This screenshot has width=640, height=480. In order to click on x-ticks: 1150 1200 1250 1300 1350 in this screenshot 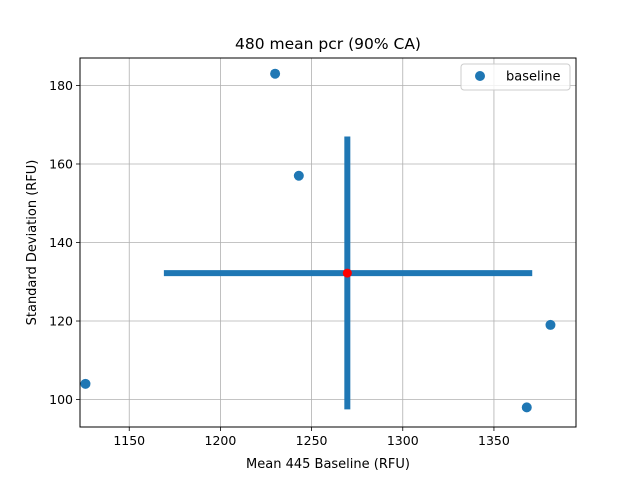, I will do `click(311, 437)`.